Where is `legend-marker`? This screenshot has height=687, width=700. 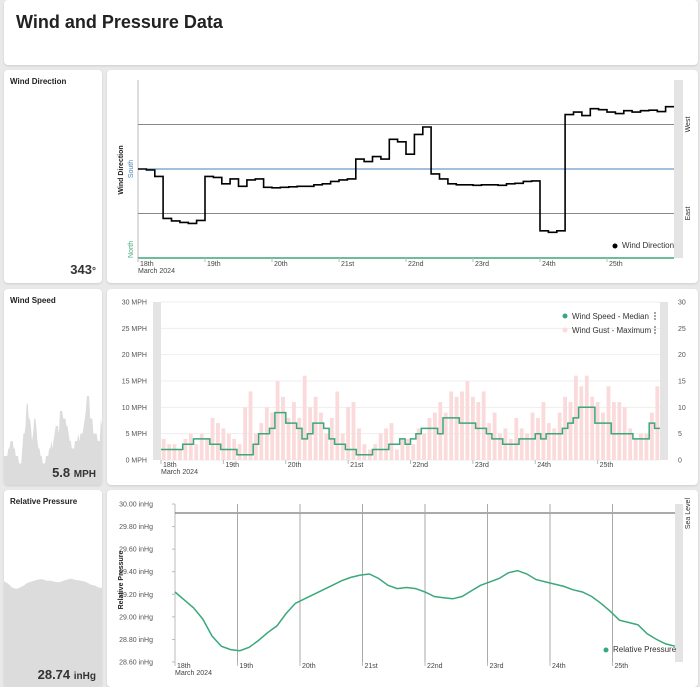 legend-marker is located at coordinates (615, 246).